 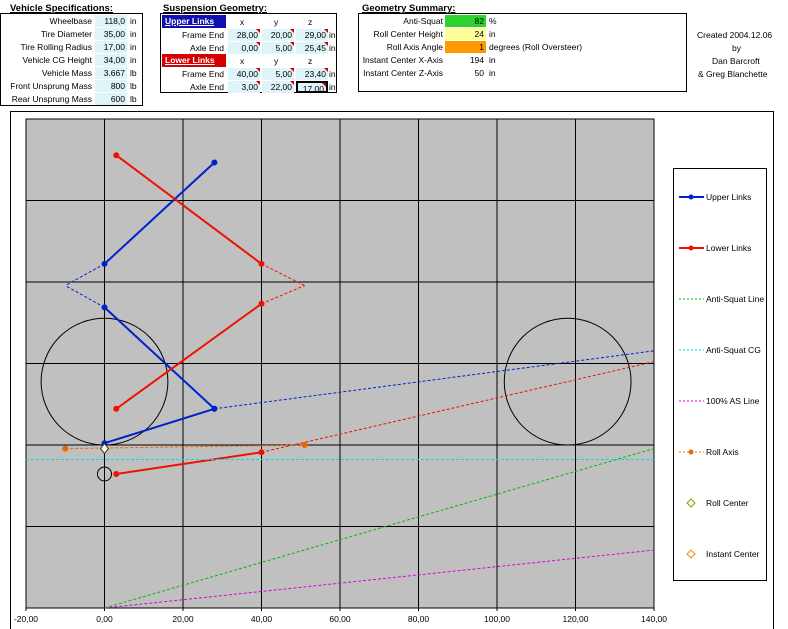 What do you see at coordinates (194, 60) in the screenshot?
I see `lower-links-header: Lower Links` at bounding box center [194, 60].